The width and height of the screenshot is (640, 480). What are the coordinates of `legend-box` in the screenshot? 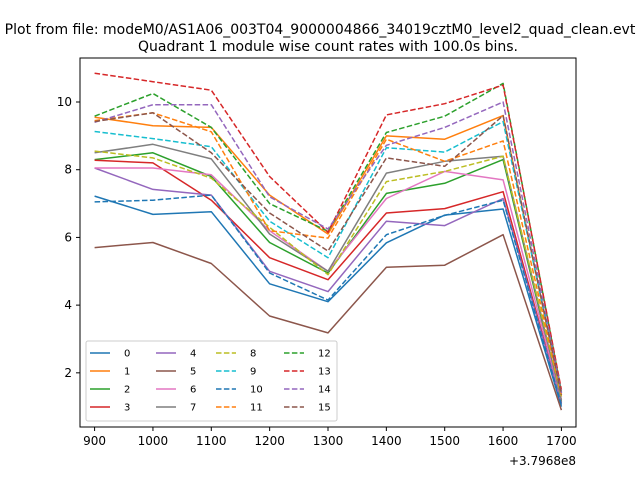 It's located at (211, 381).